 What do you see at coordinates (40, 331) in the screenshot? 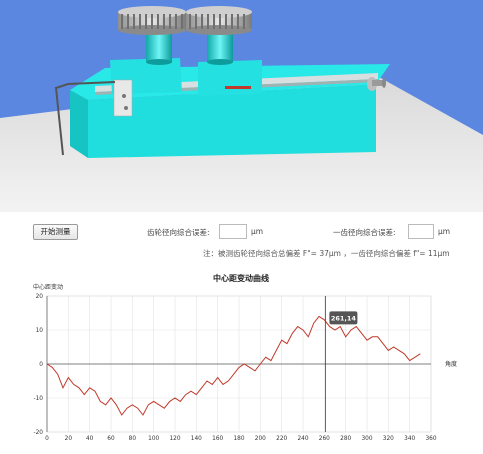
I see `y-tick-label: 10` at bounding box center [40, 331].